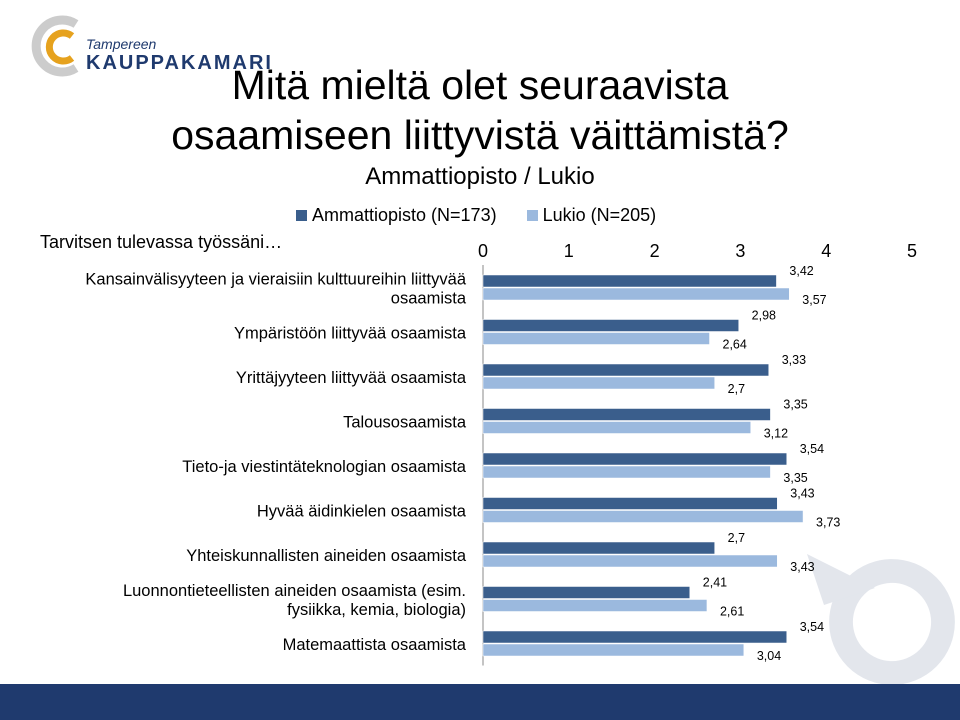 Image resolution: width=960 pixels, height=720 pixels. I want to click on chart-subtitle: Ammattiopisto / Lukio, so click(480, 176).